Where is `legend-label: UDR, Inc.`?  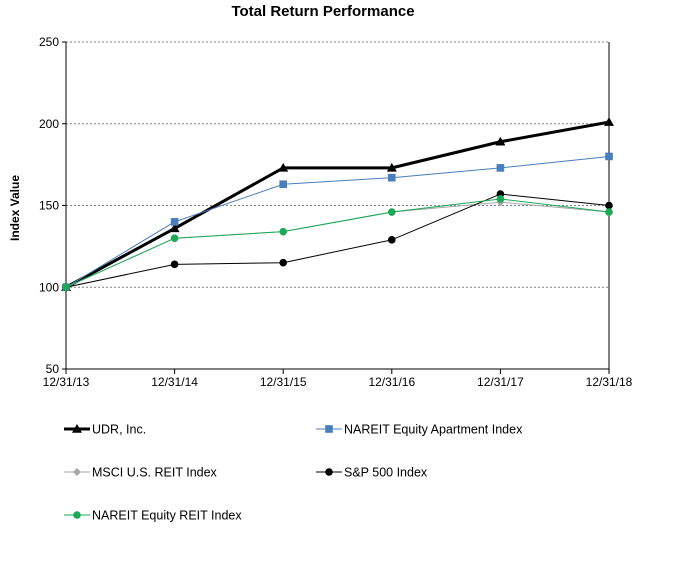
legend-label: UDR, Inc. is located at coordinates (119, 430).